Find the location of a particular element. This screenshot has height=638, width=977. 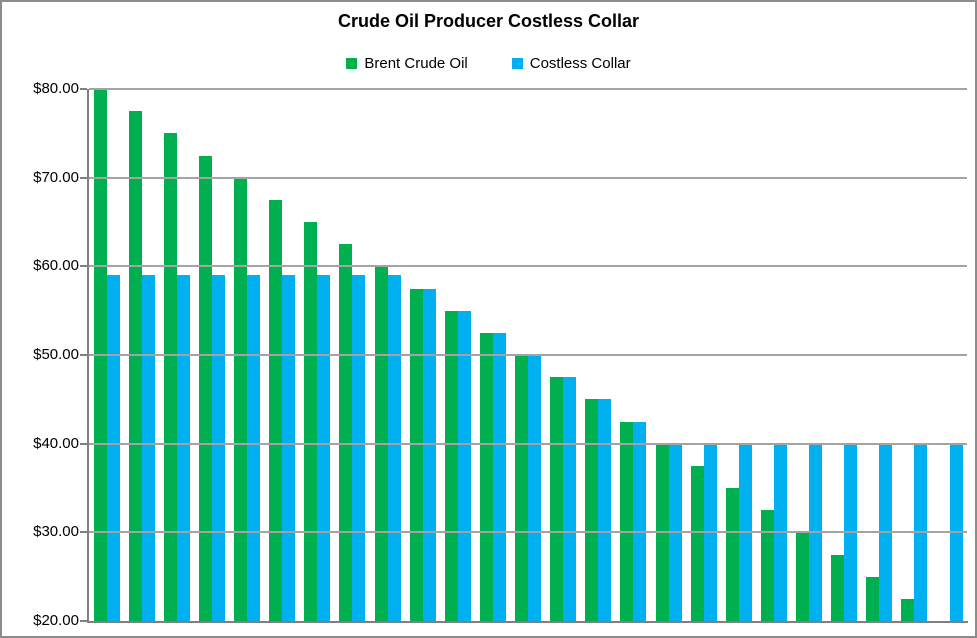

y-axis-tick-label: $20.00 is located at coordinates (56, 620).